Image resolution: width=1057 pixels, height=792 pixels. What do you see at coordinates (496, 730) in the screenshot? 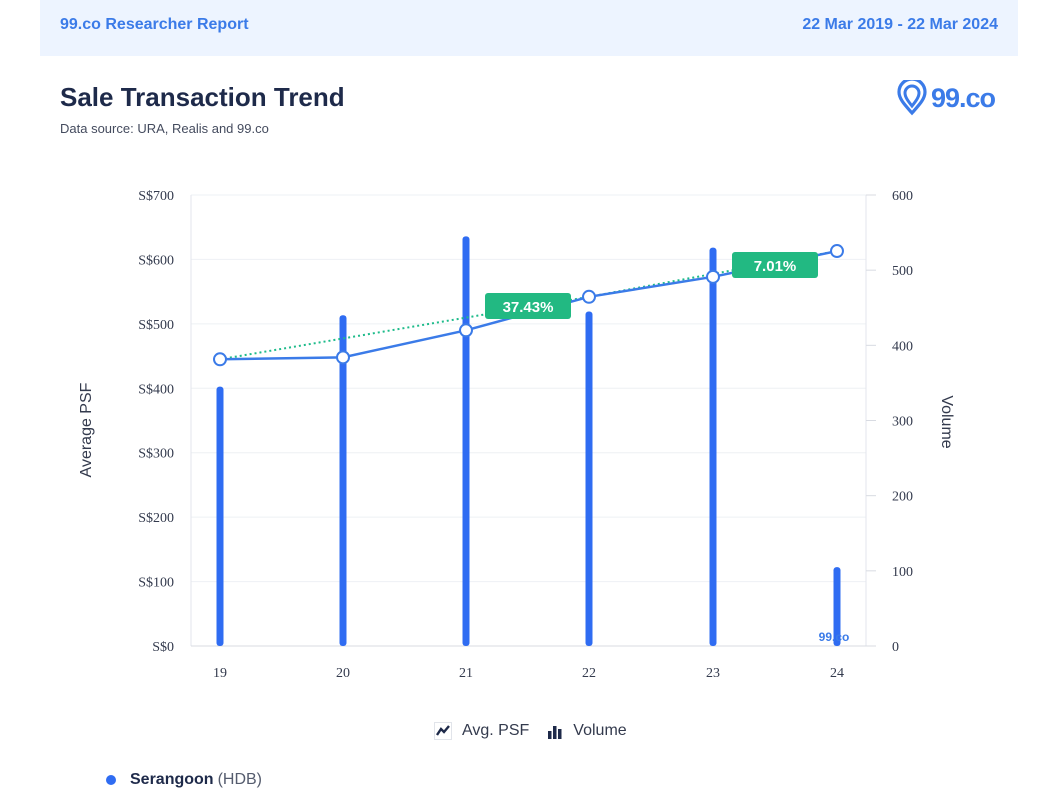
I see `legend-label: Avg. PSF` at bounding box center [496, 730].